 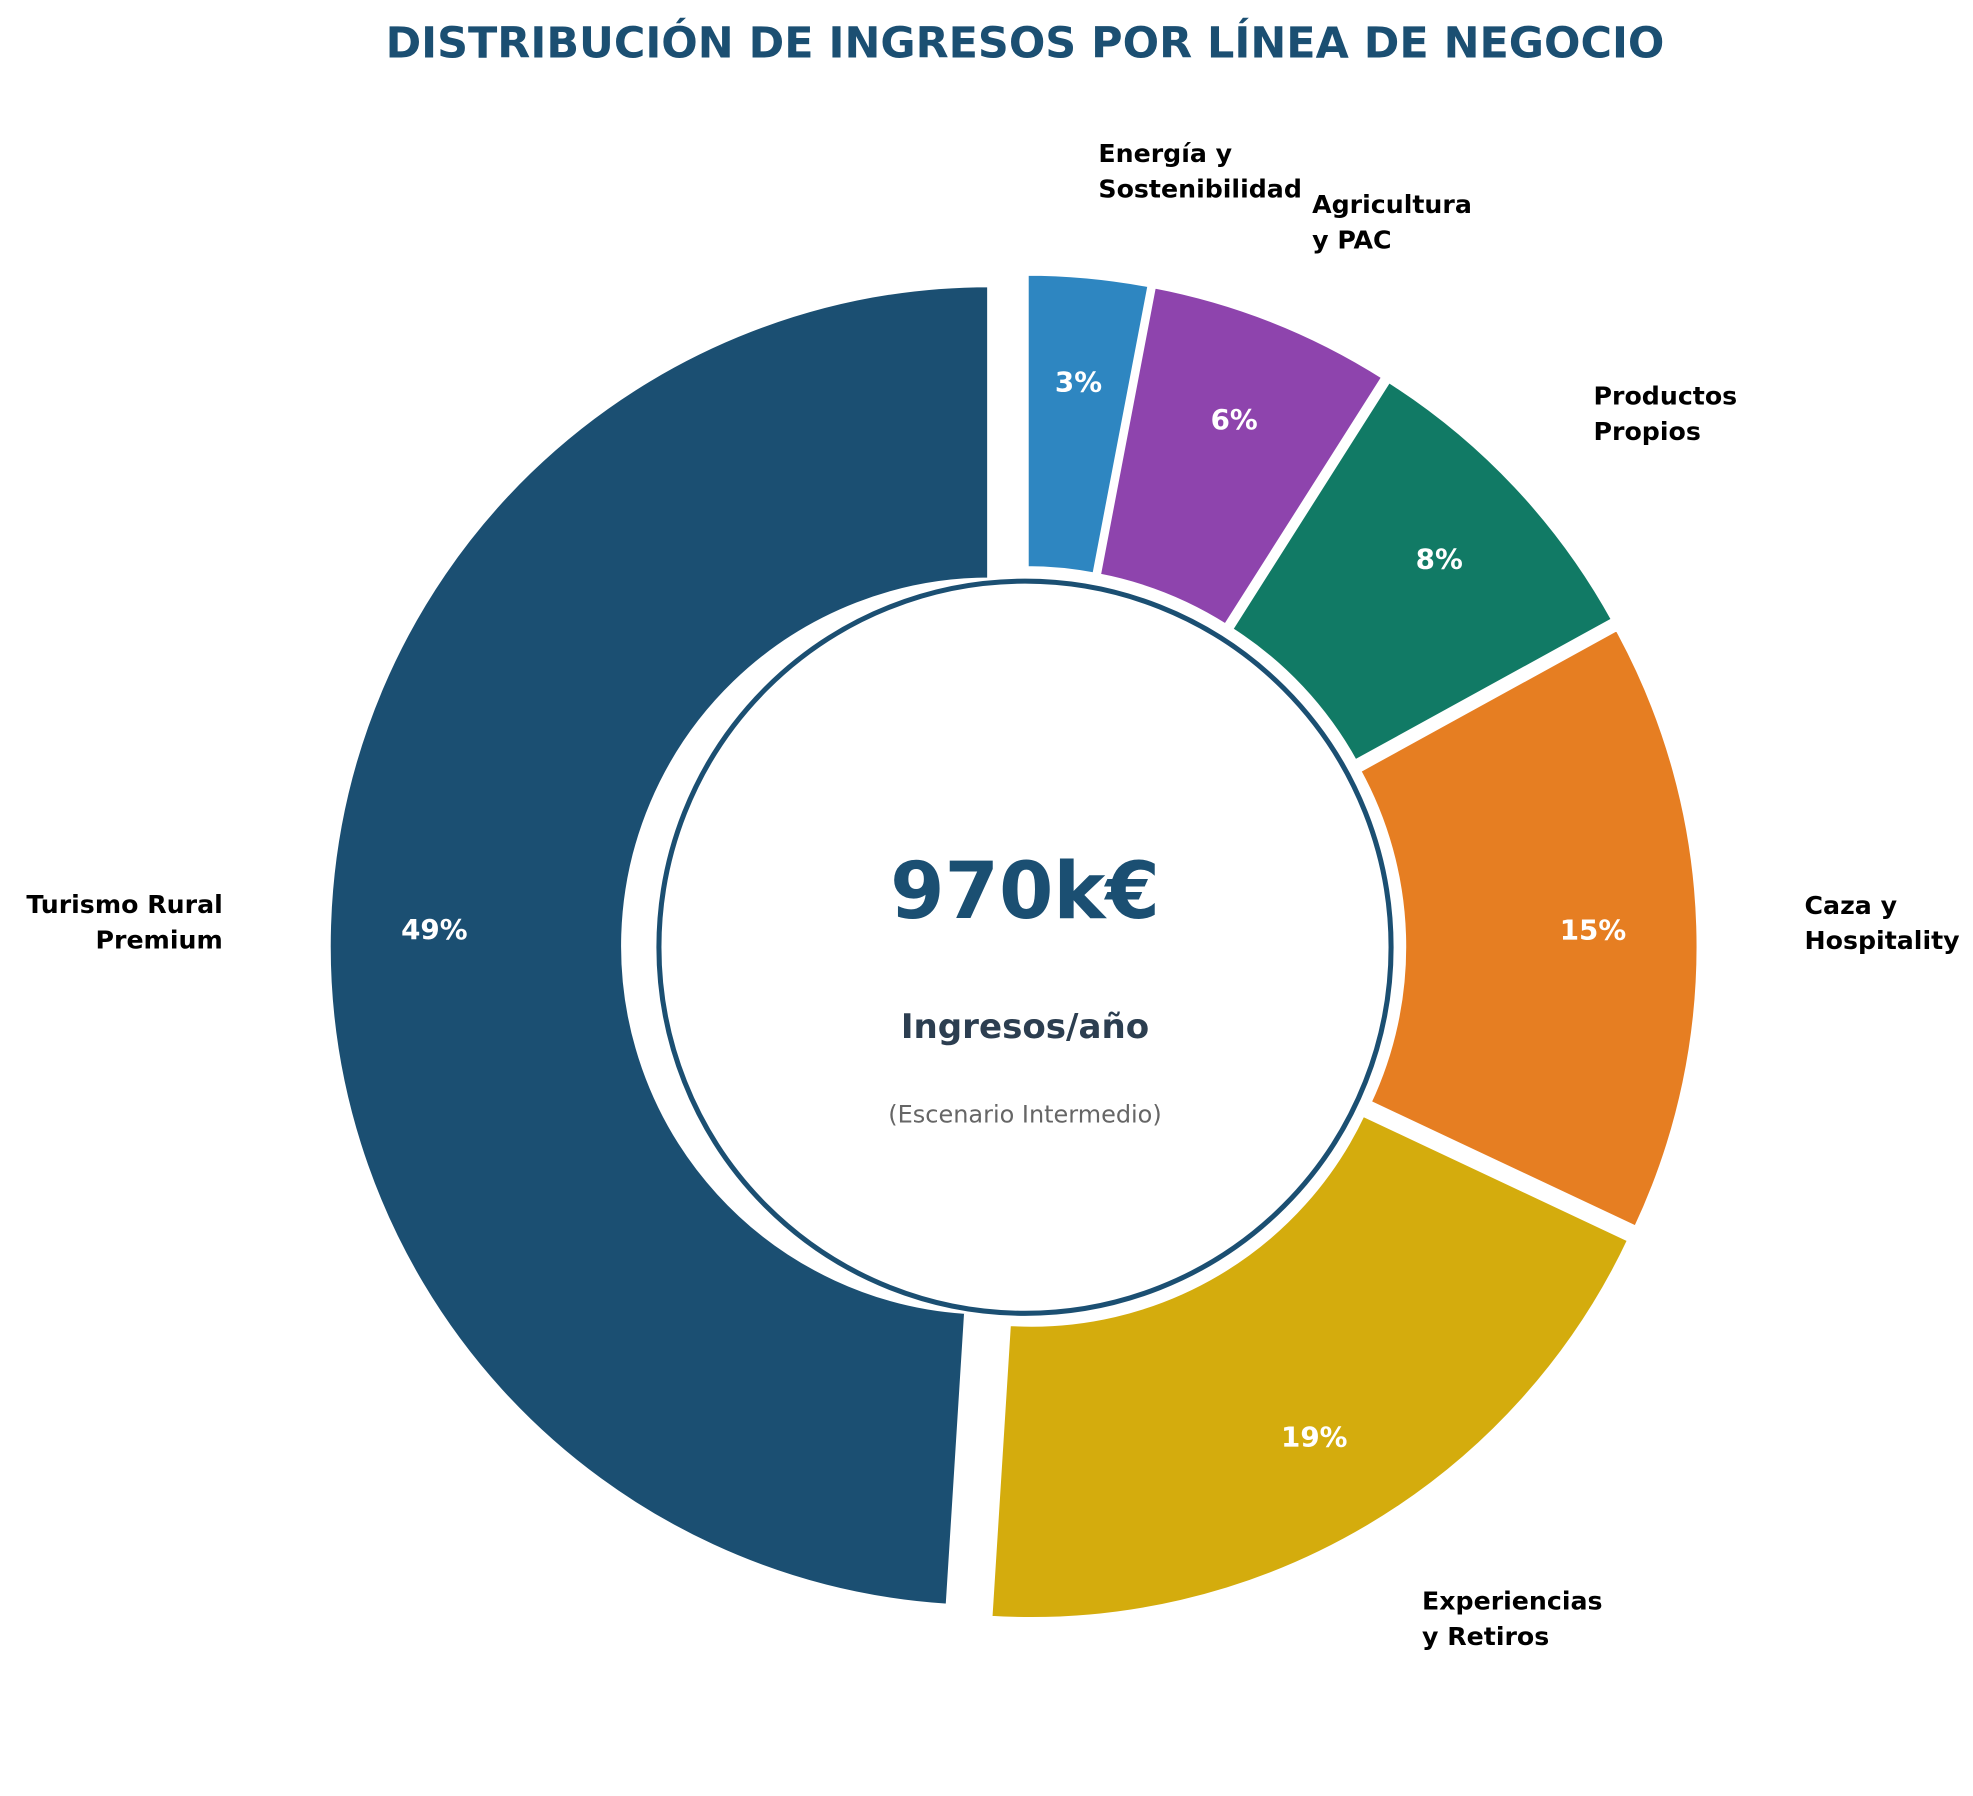 I want to click on slice-value-label: 19%, so click(x=1314, y=1436).